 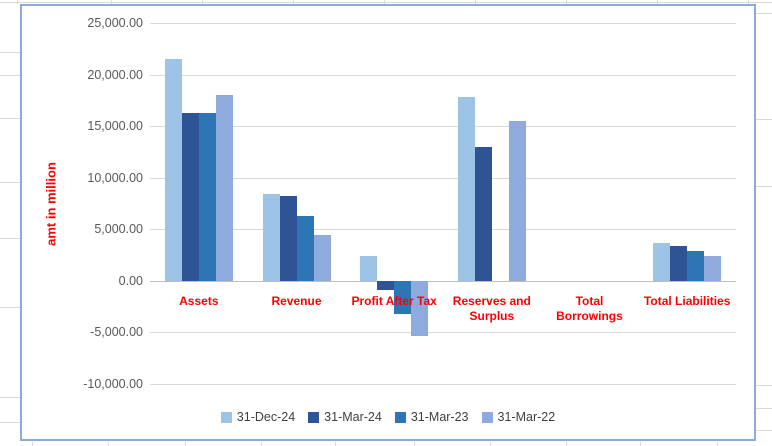 I want to click on bar-31-Mar-22-profit-after-tax, so click(x=420, y=308).